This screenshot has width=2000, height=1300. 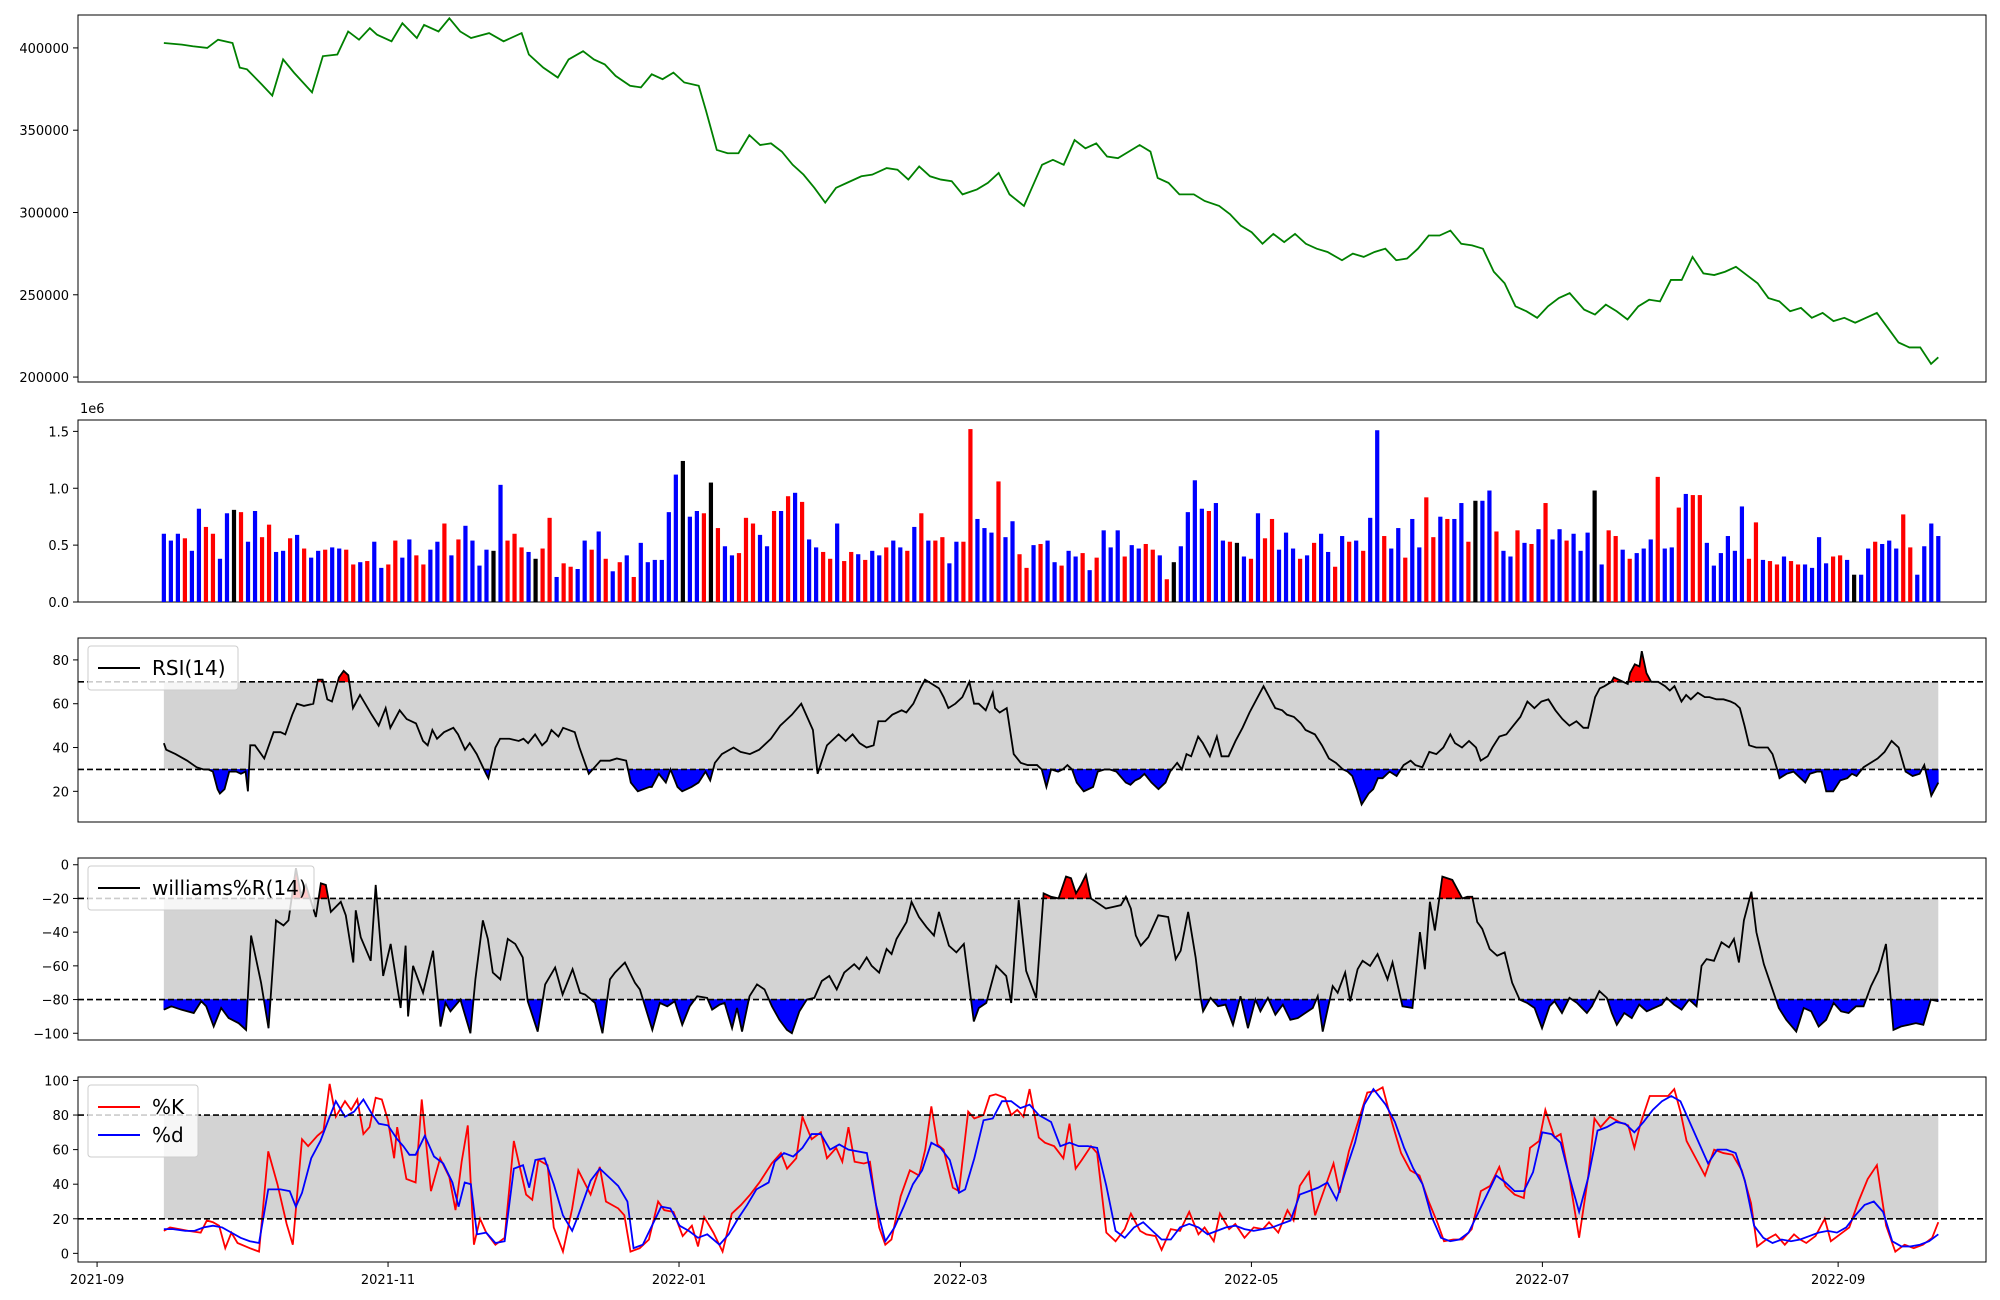 I want to click on rsi-ytick-label: 20, so click(x=60, y=792).